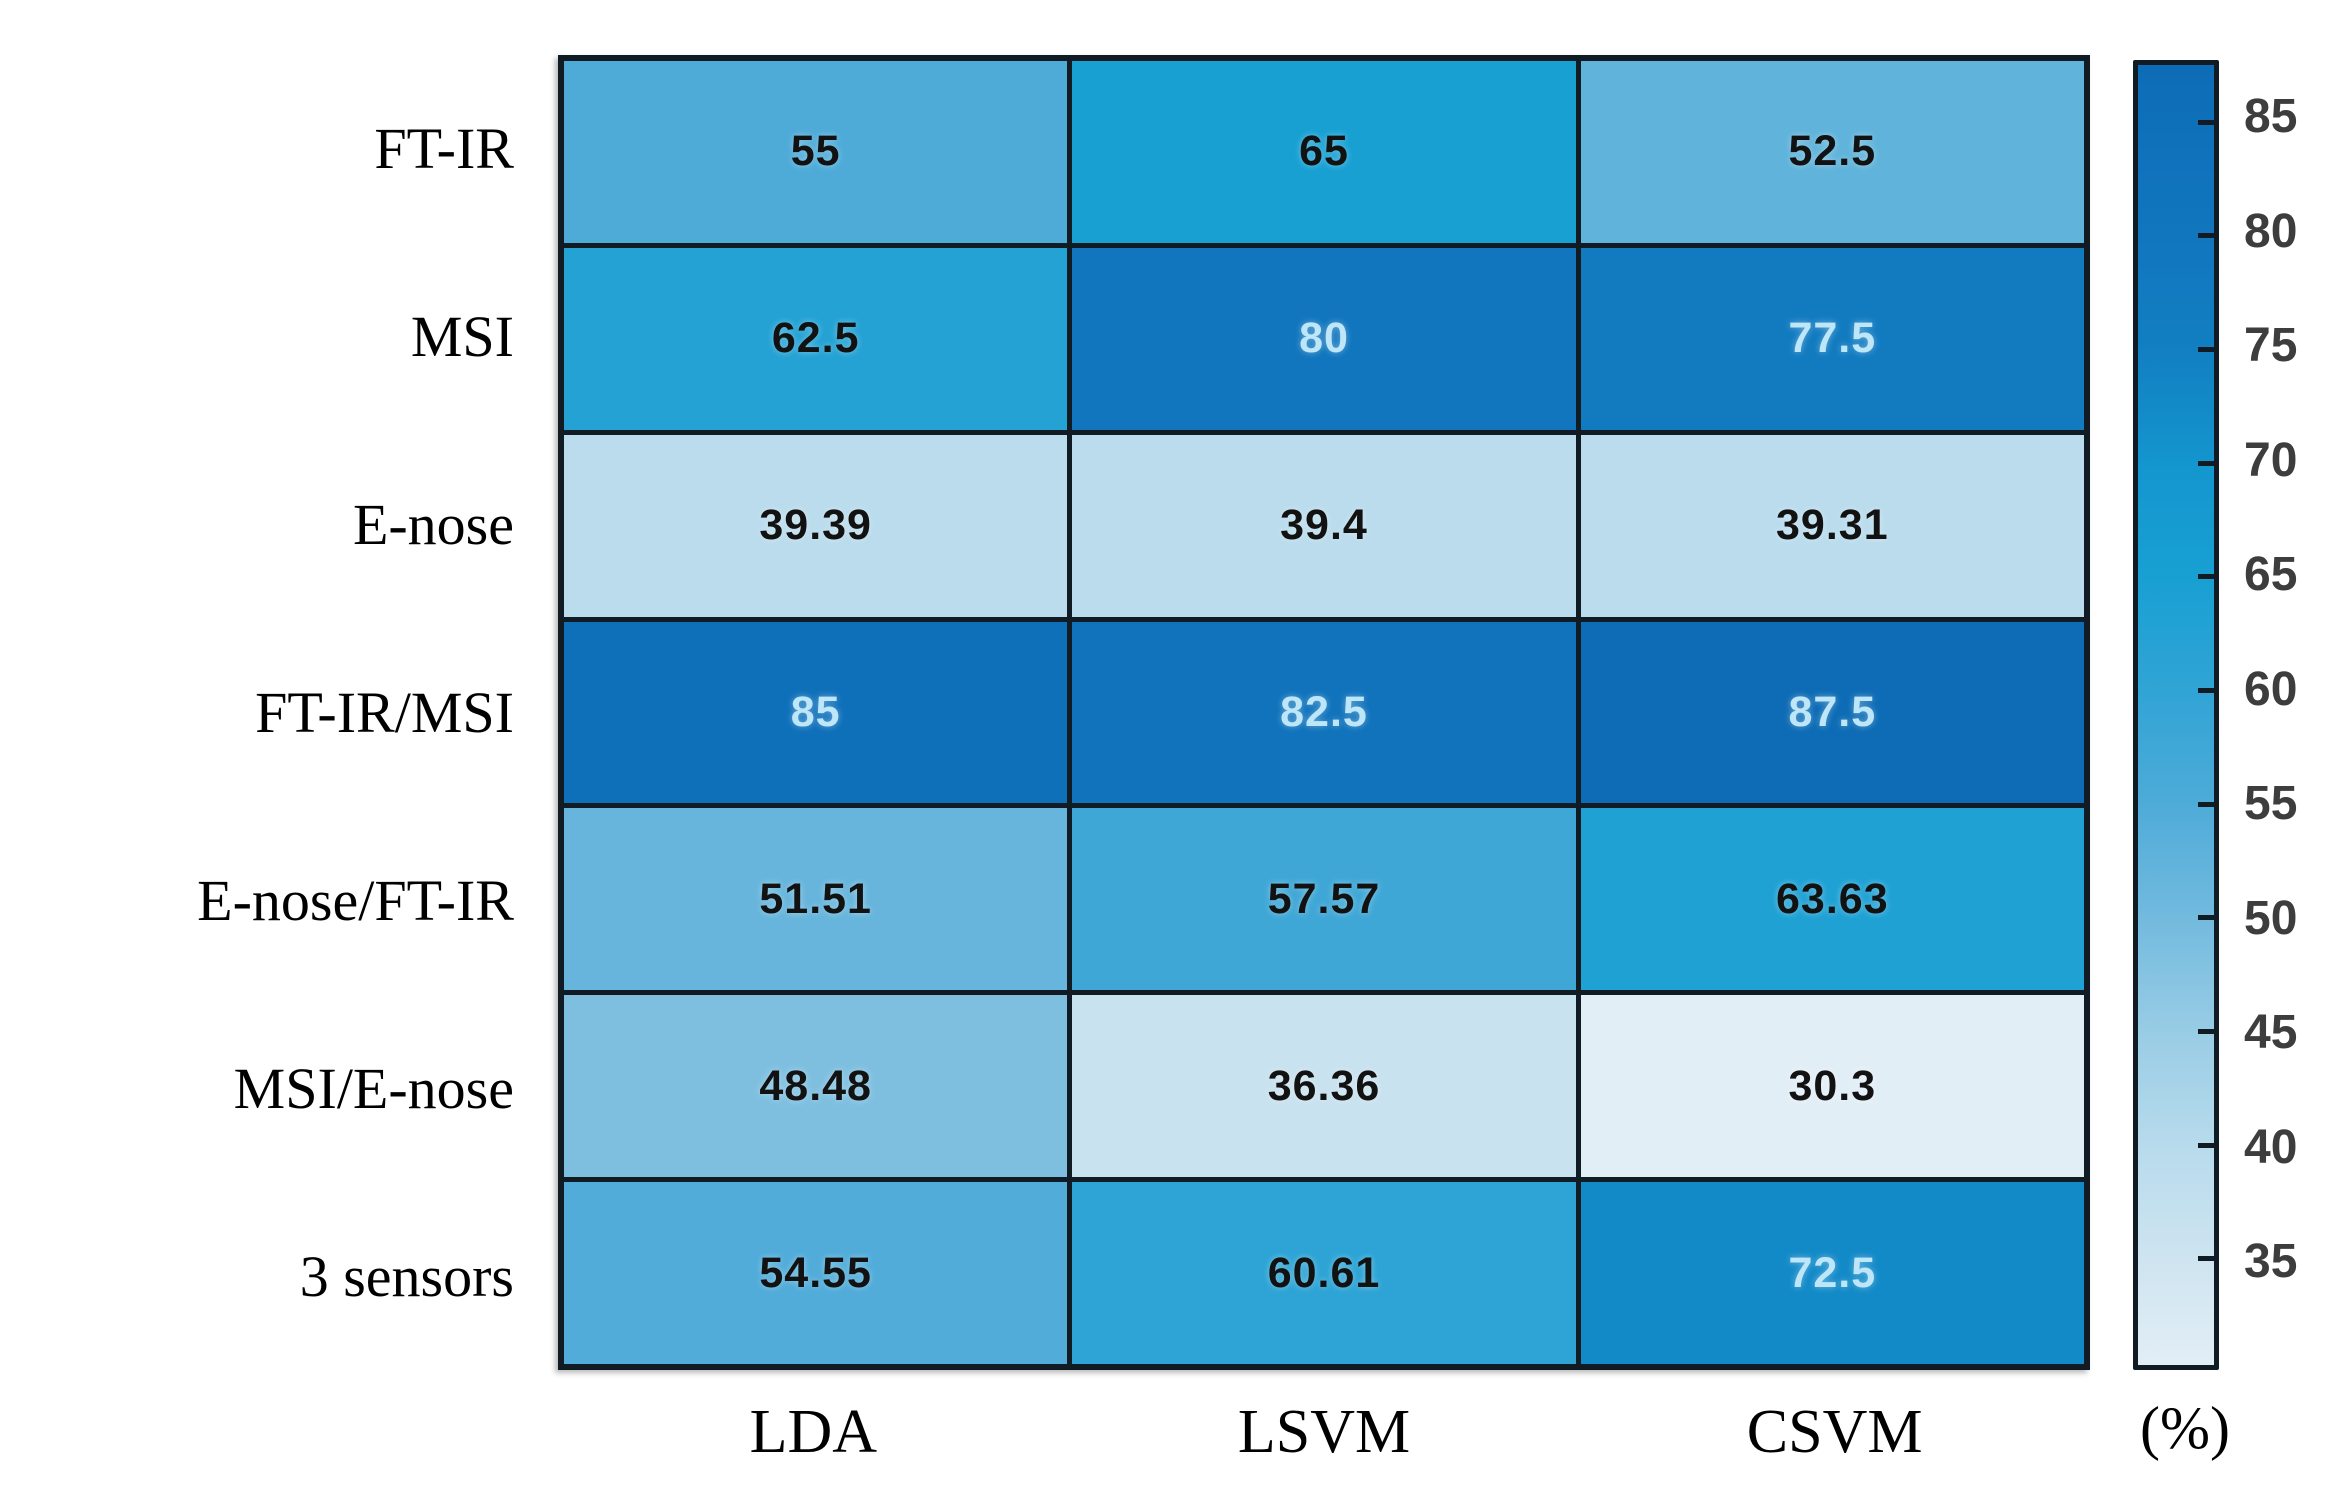 The width and height of the screenshot is (2339, 1506). What do you see at coordinates (2271, 804) in the screenshot?
I see `colorbar-tick-label: 55` at bounding box center [2271, 804].